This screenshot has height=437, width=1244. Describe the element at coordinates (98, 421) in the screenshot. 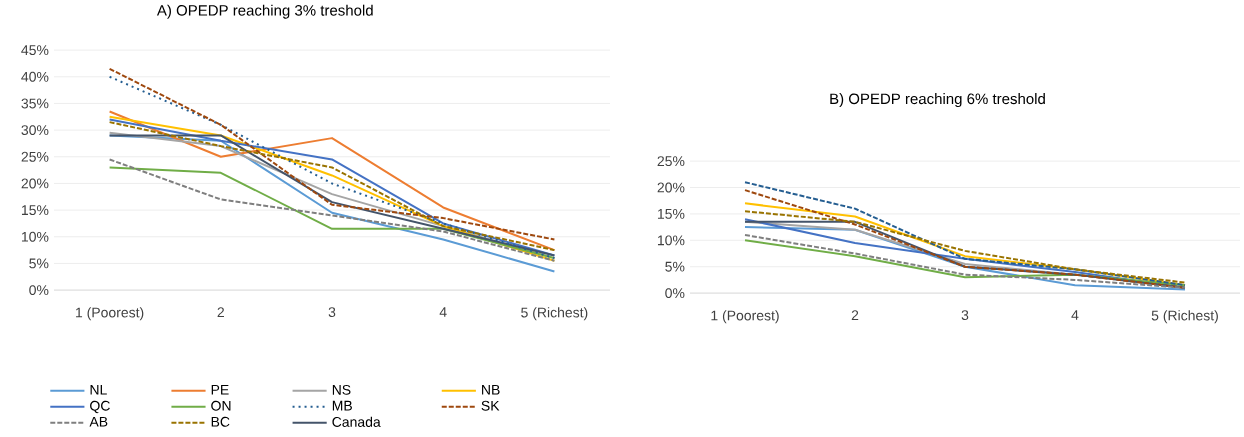

I see `legend-label: AB` at that location.